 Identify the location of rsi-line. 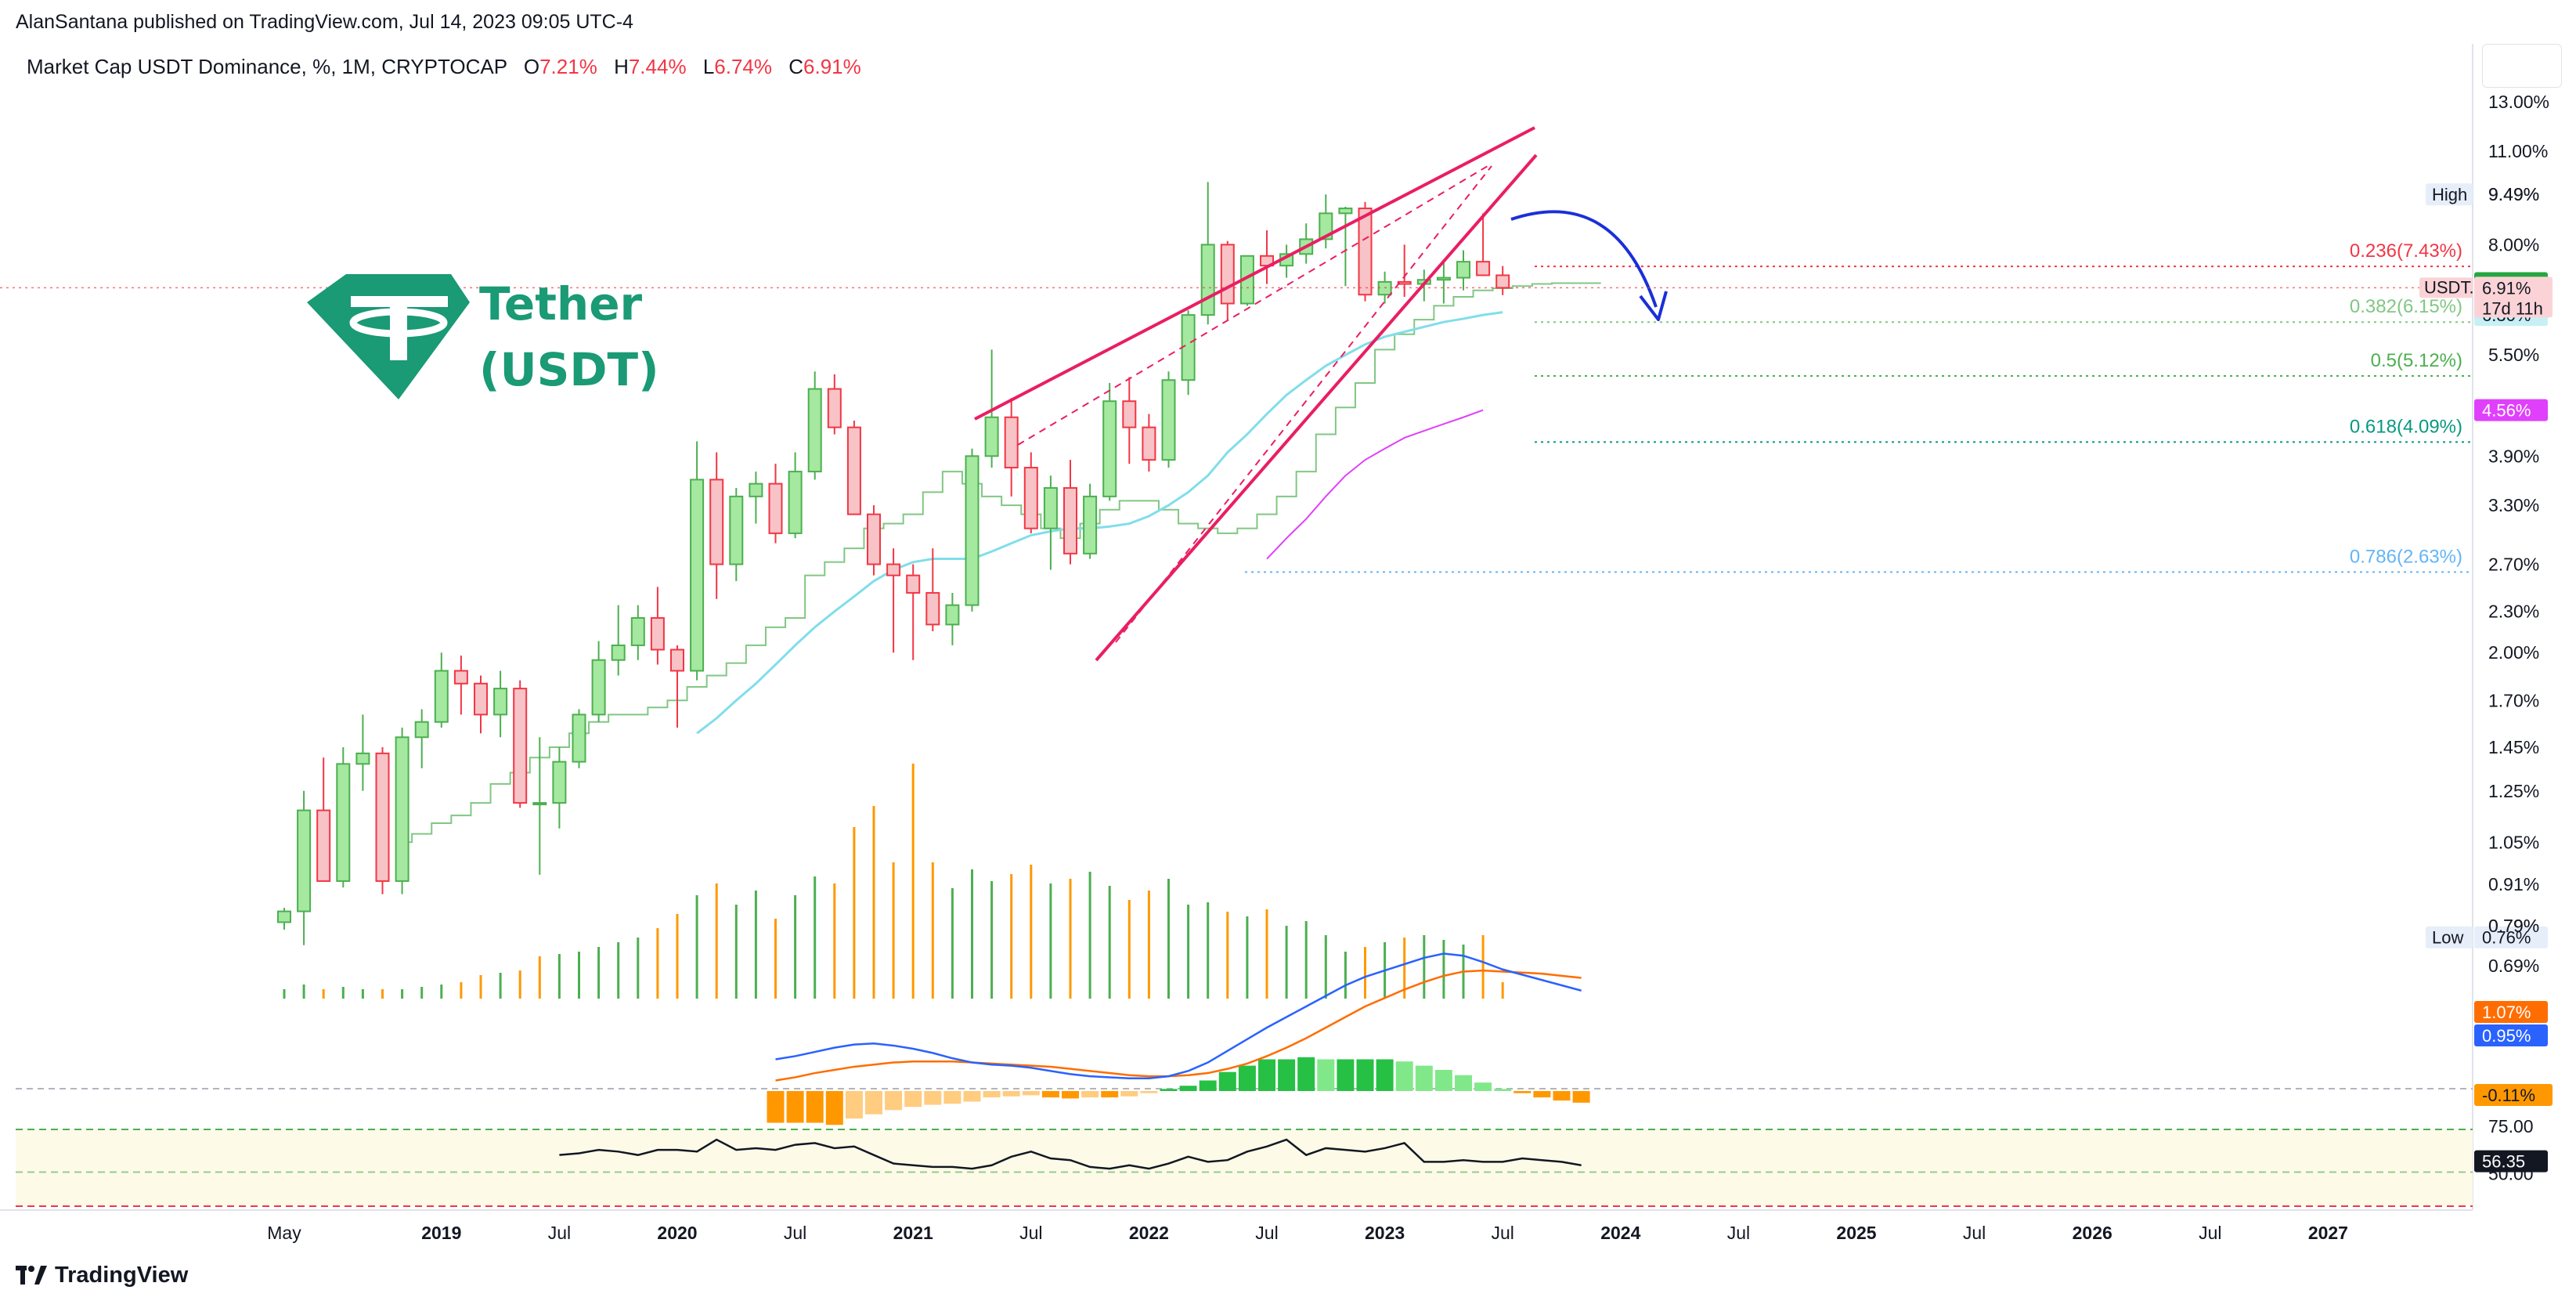
(1070, 1154).